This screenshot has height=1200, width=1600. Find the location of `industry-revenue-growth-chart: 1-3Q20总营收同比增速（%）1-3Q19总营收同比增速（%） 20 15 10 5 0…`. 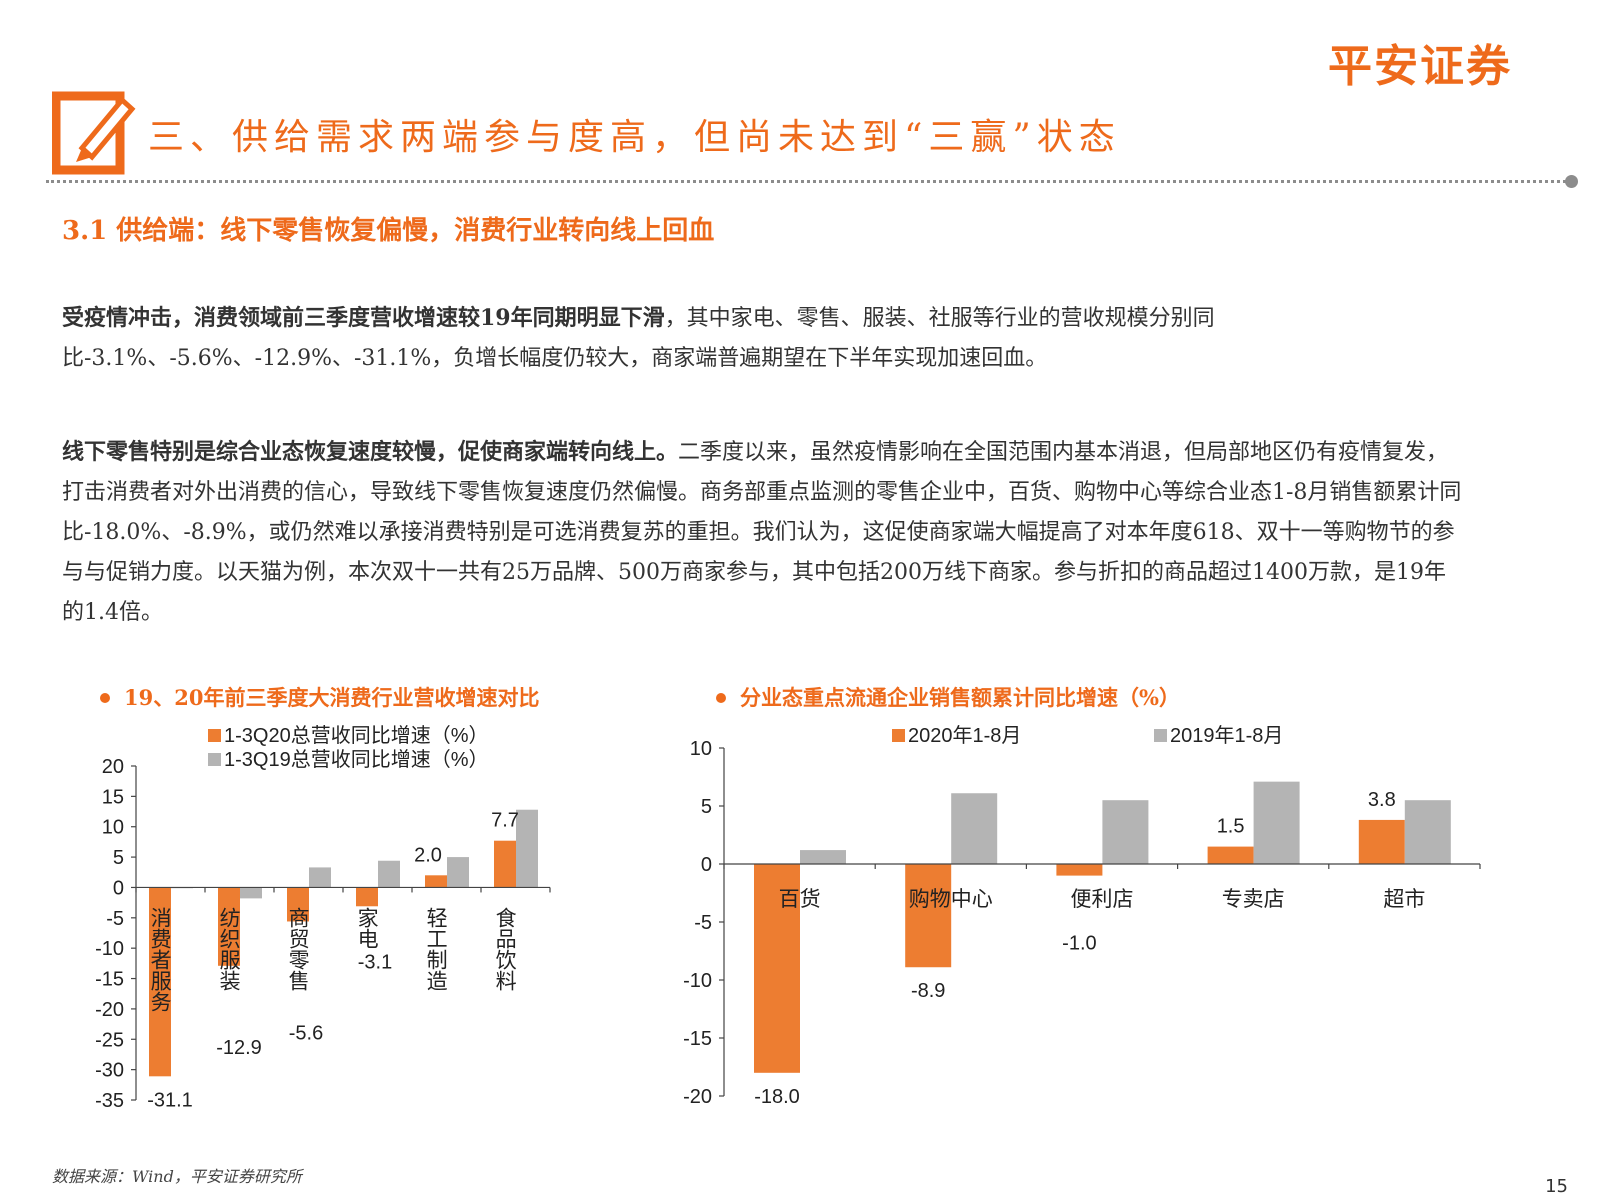

industry-revenue-growth-chart: 1-3Q20总营收同比增速（%）1-3Q19总营收同比增速（%） 20 15 10 5 0… is located at coordinates (323, 918).